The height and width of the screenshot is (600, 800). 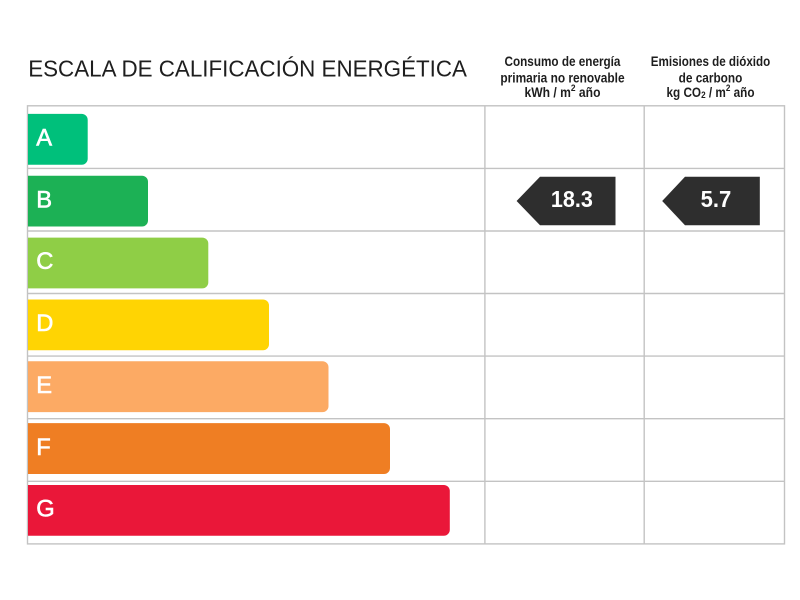 What do you see at coordinates (711, 78) in the screenshot?
I see `svg-text: de carbono` at bounding box center [711, 78].